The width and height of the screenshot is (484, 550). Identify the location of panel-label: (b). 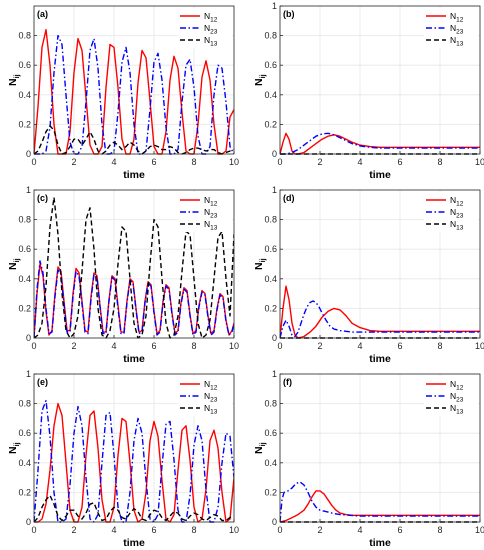
(289, 14).